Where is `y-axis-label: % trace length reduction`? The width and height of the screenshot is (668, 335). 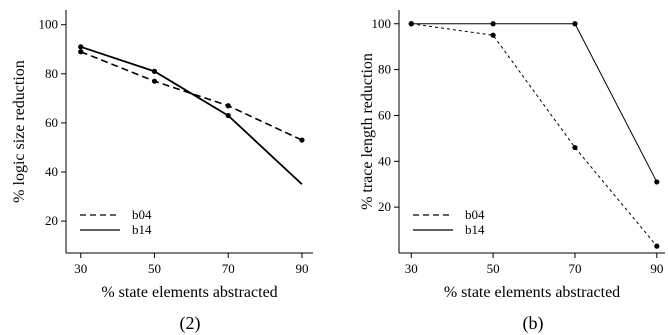 y-axis-label: % trace length reduction is located at coordinates (367, 131).